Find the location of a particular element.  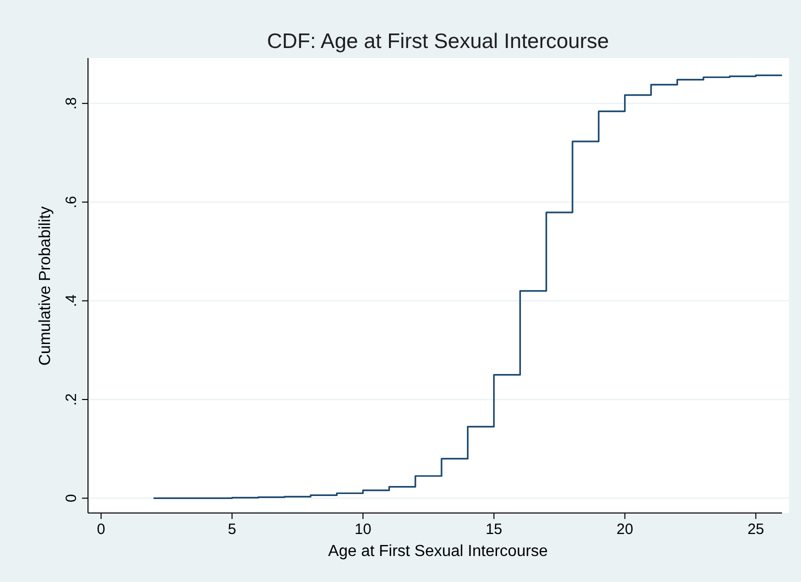

y-tick-label: .6 is located at coordinates (71, 202).